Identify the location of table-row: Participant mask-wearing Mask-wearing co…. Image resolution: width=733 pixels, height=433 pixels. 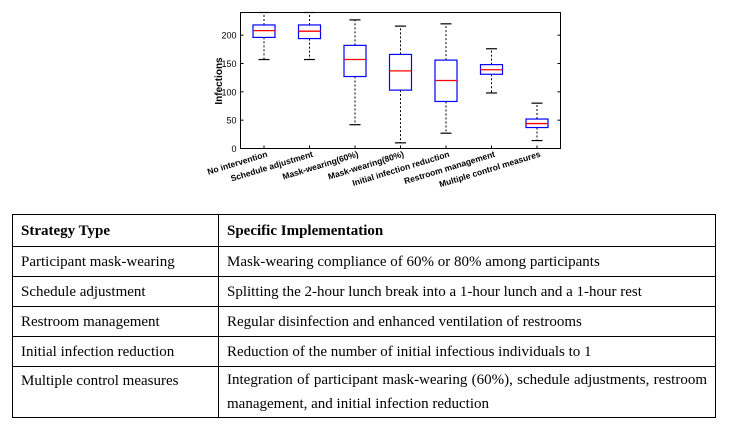
(364, 261).